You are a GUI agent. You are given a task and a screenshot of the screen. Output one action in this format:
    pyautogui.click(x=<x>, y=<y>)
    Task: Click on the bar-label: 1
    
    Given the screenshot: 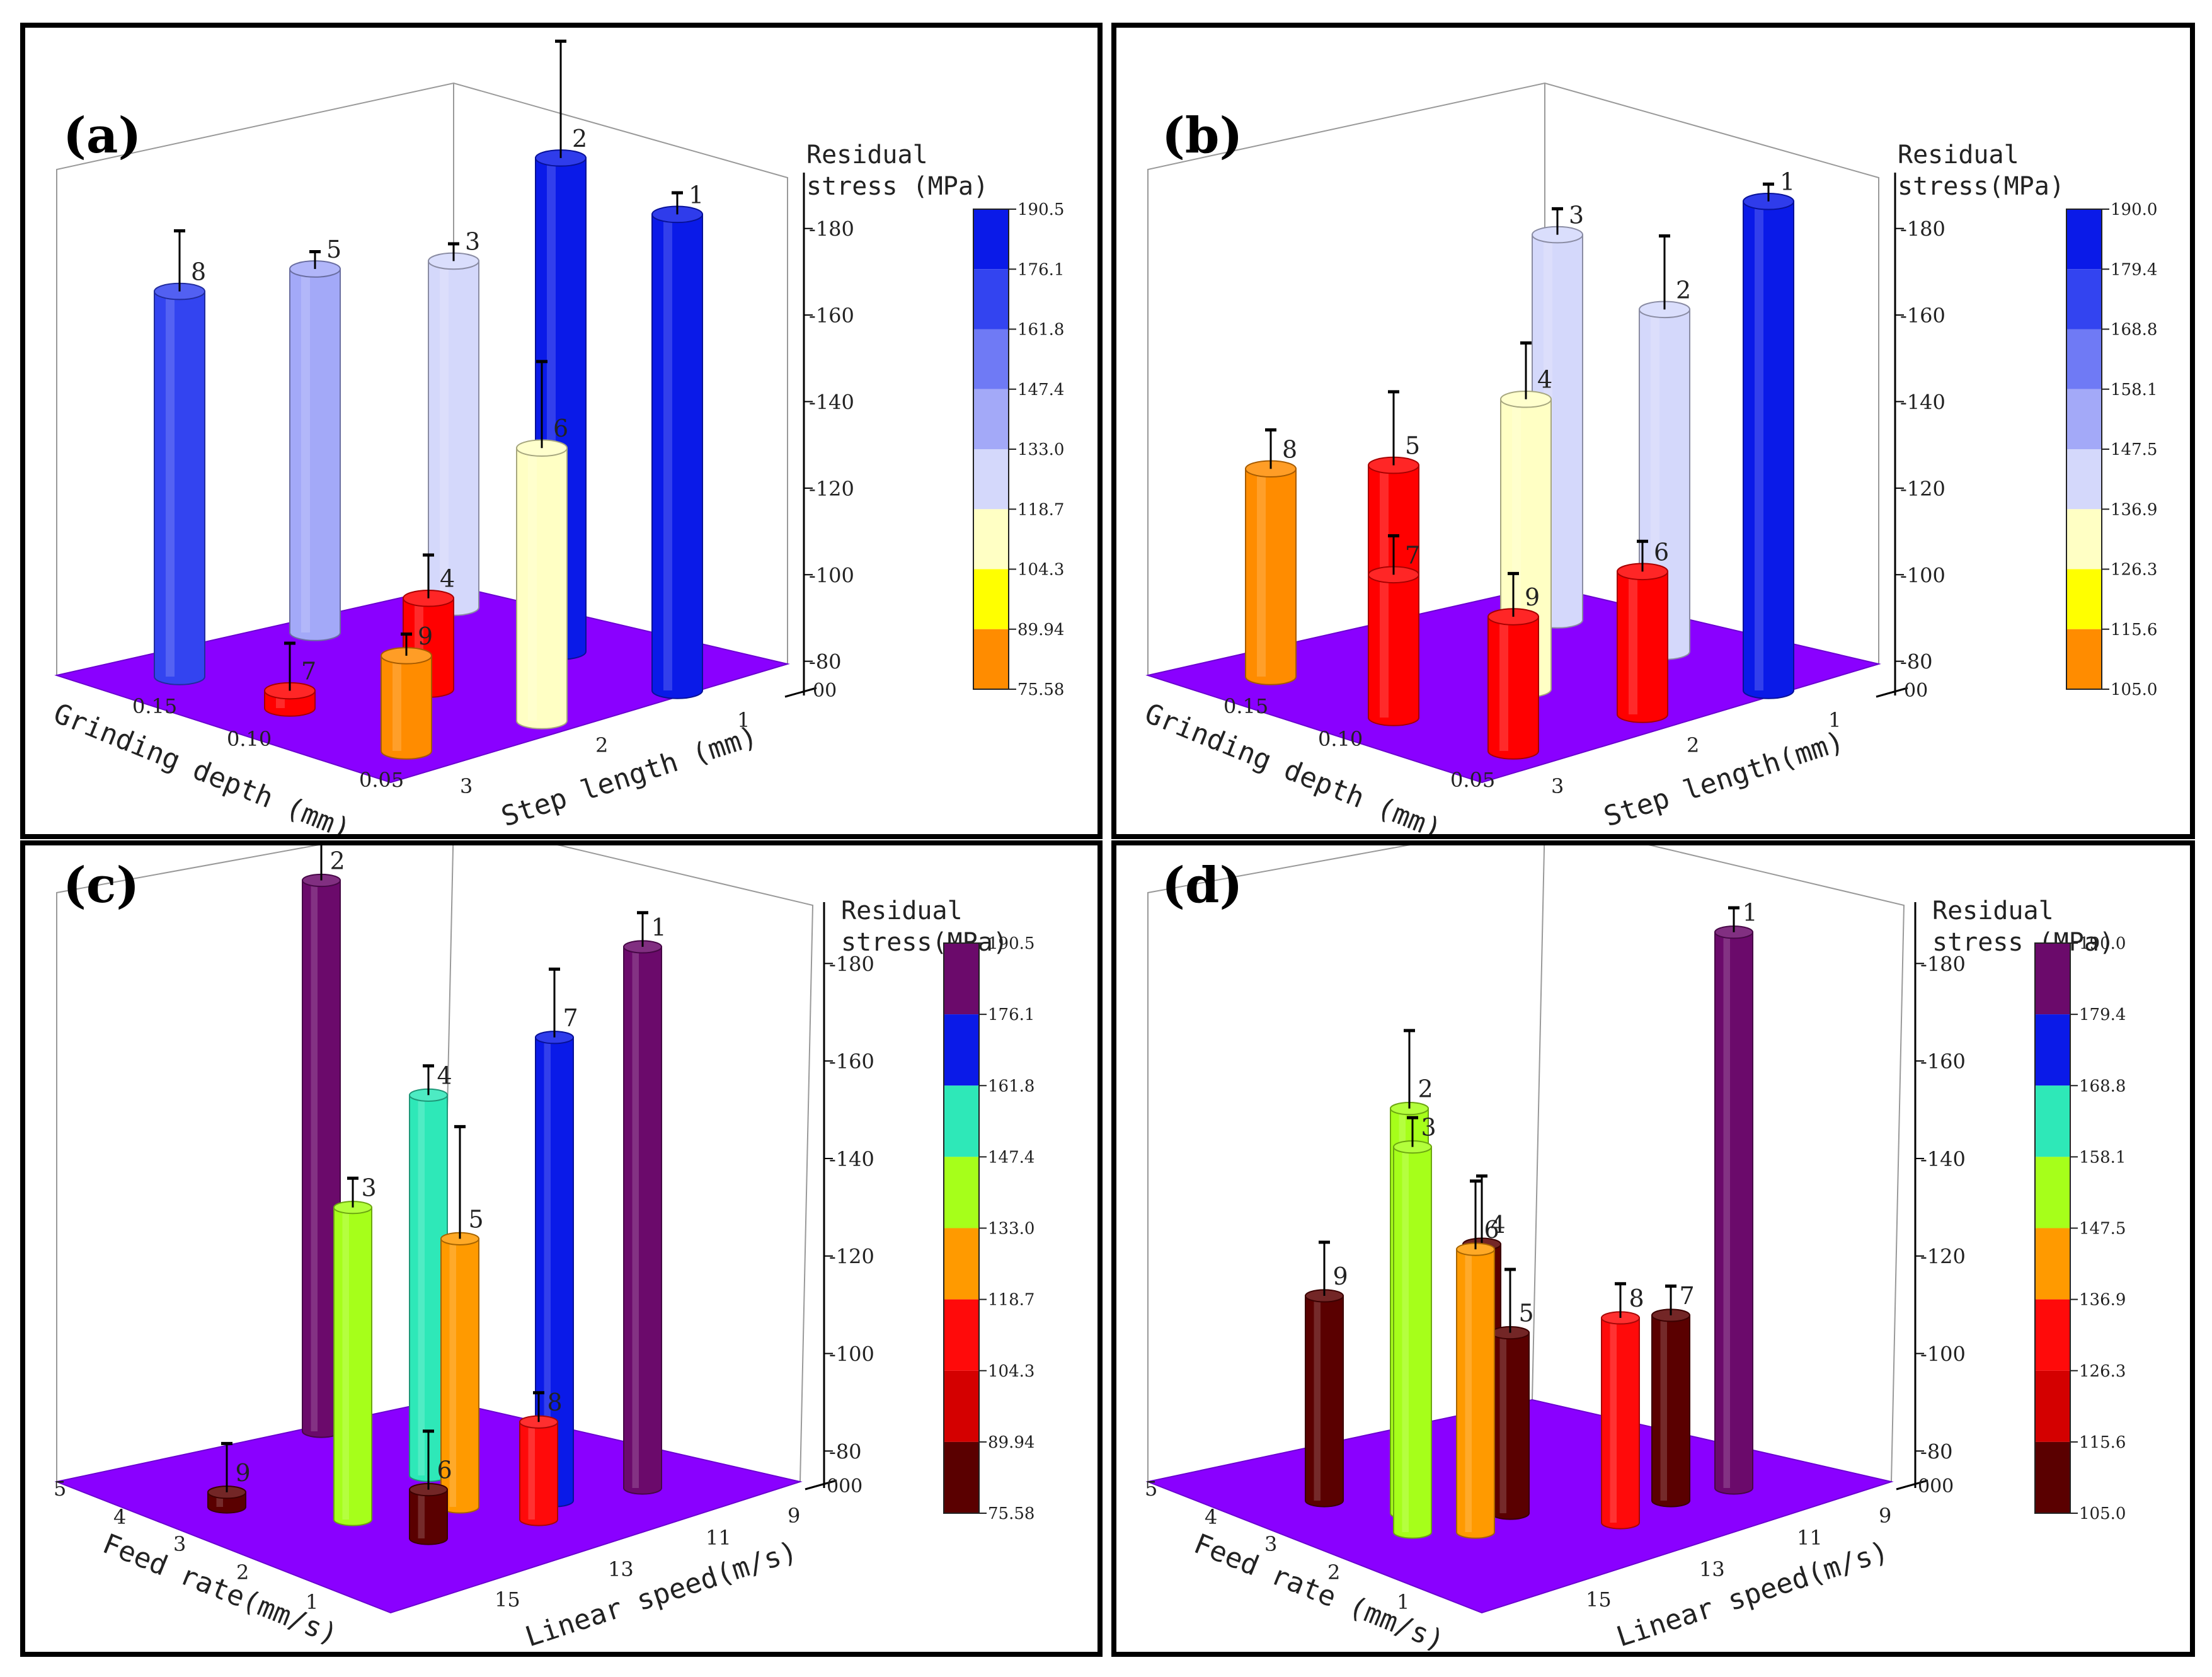 What is the action you would take?
    pyautogui.click(x=1788, y=182)
    